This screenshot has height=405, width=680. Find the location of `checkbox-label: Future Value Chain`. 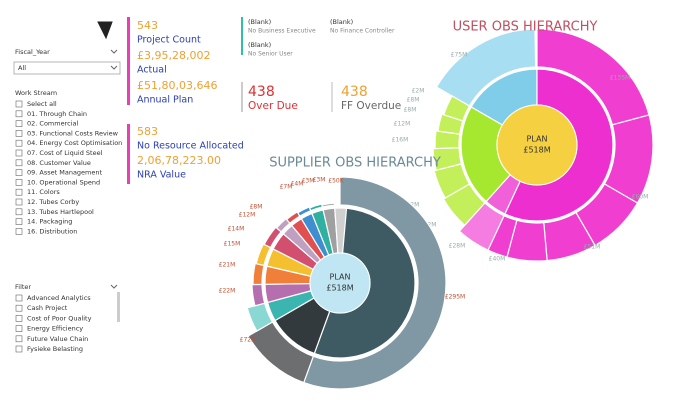

checkbox-label: Future Value Chain is located at coordinates (57, 339).